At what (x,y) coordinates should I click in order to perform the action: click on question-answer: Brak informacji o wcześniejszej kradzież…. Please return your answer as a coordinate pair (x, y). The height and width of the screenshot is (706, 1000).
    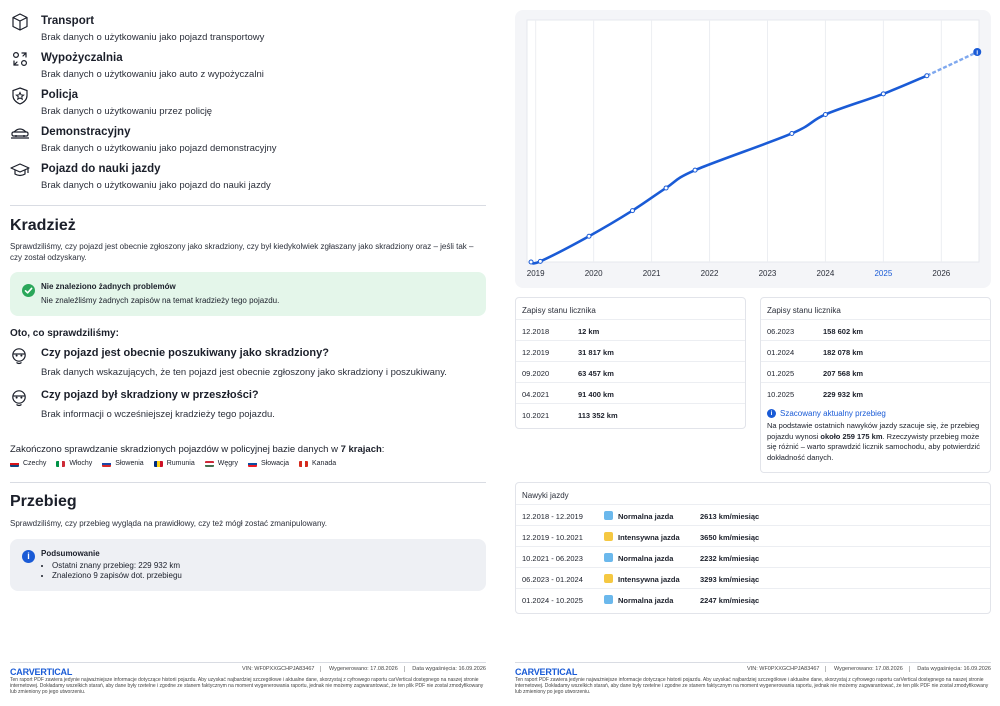
    Looking at the image, I should click on (158, 414).